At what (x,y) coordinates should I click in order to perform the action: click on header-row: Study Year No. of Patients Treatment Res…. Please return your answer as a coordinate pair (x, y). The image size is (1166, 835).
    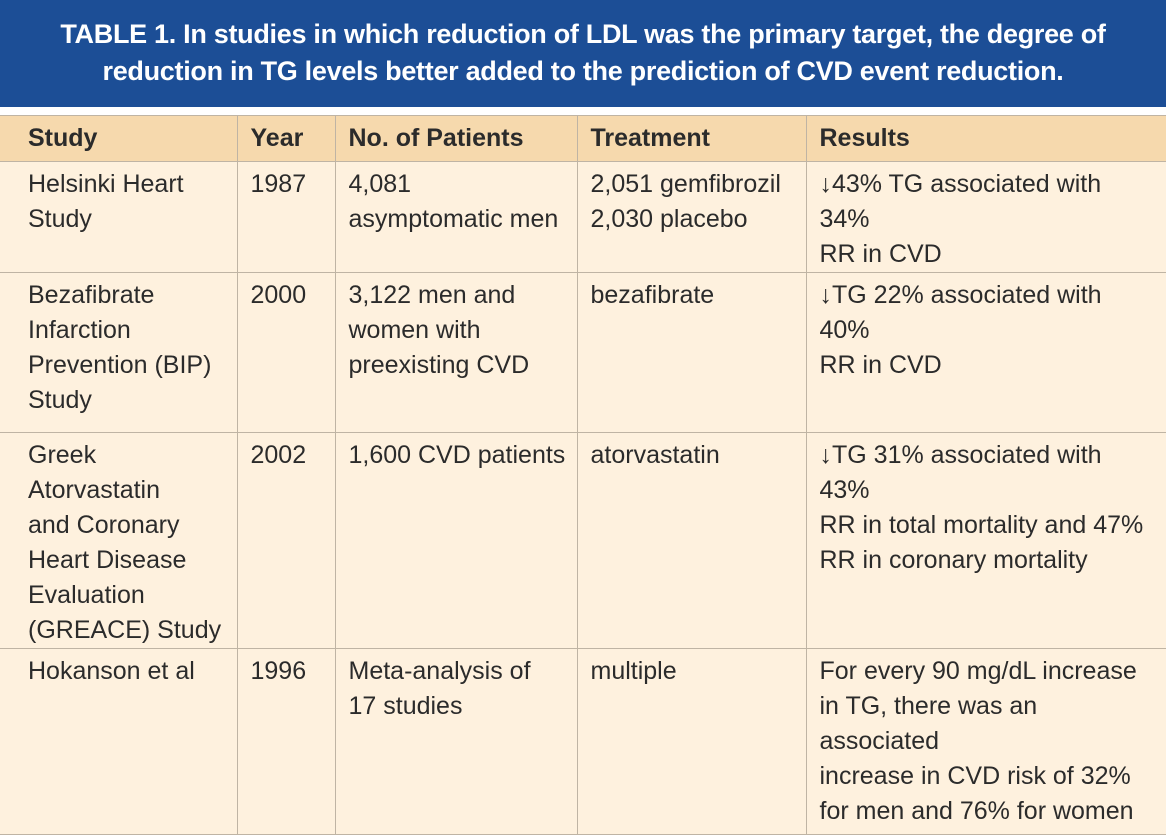
    Looking at the image, I should click on (583, 138).